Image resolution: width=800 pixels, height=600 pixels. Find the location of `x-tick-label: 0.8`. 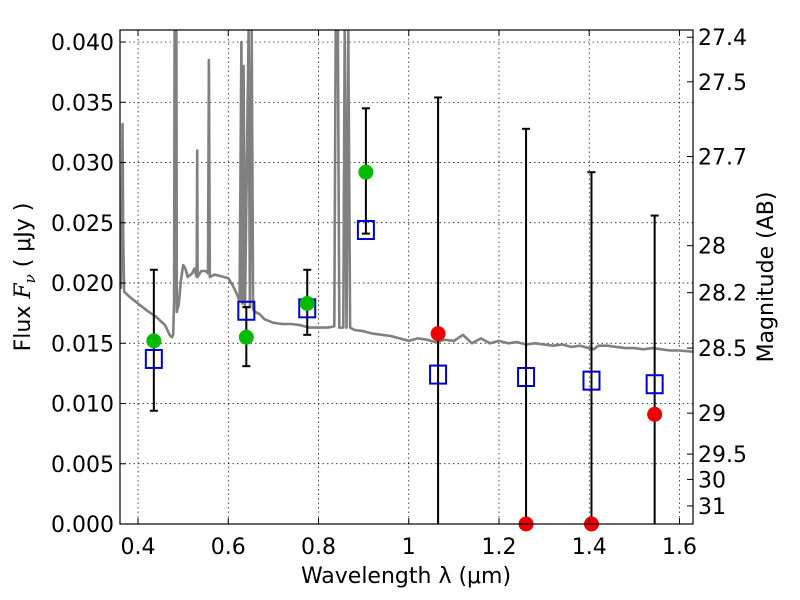

x-tick-label: 0.8 is located at coordinates (318, 547).